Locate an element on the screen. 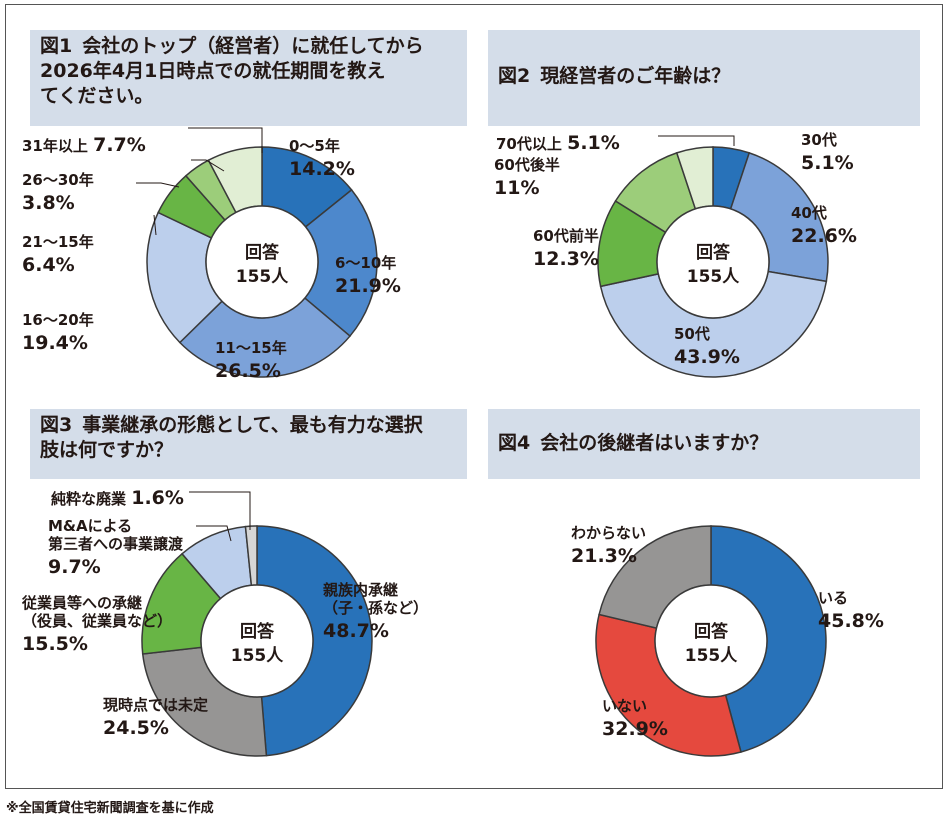  chart4-center-label-2: 155人 is located at coordinates (711, 656).